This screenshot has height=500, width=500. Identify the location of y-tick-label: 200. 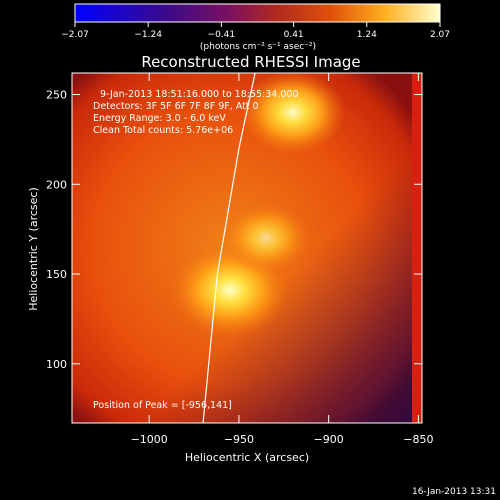
(56, 184).